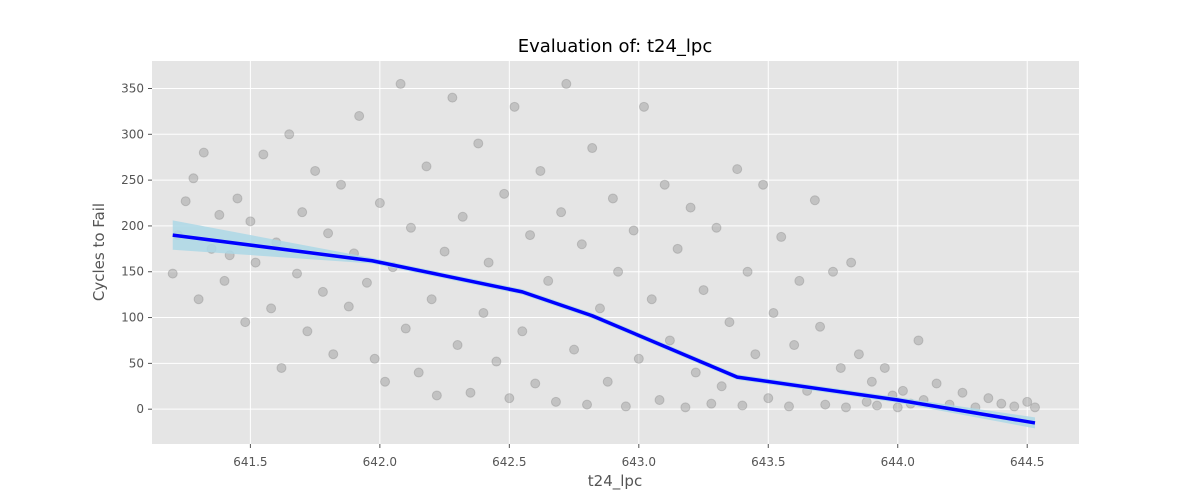 The height and width of the screenshot is (504, 1200). Describe the element at coordinates (639, 462) in the screenshot. I see `x-tick-label: 643.0` at that location.